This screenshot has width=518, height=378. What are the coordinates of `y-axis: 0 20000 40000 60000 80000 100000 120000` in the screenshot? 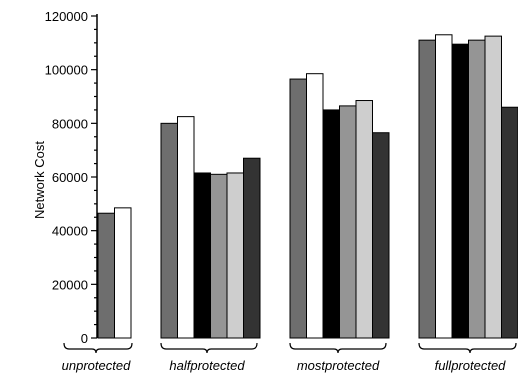 It's located at (71, 177).